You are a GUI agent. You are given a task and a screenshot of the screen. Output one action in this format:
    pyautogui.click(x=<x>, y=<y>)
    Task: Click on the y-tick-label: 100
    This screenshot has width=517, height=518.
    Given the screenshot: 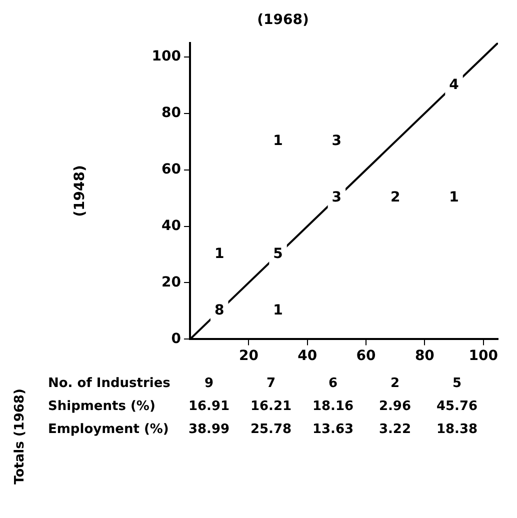 What is the action you would take?
    pyautogui.click(x=167, y=56)
    